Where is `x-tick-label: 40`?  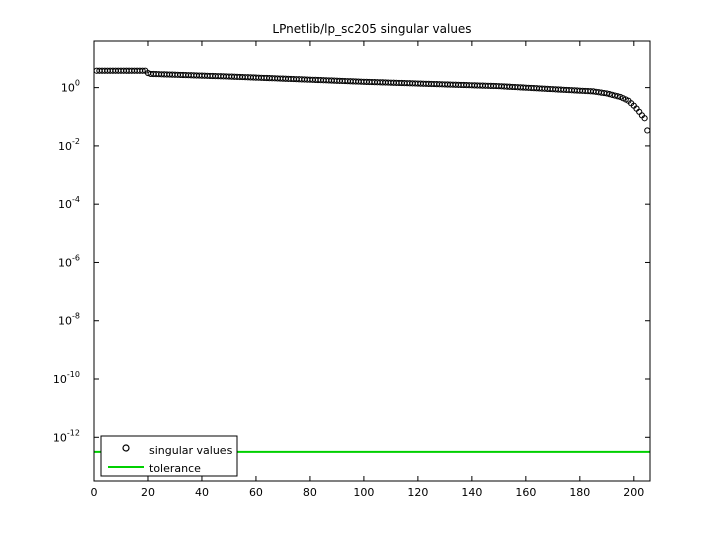
x-tick-label: 40 is located at coordinates (202, 492).